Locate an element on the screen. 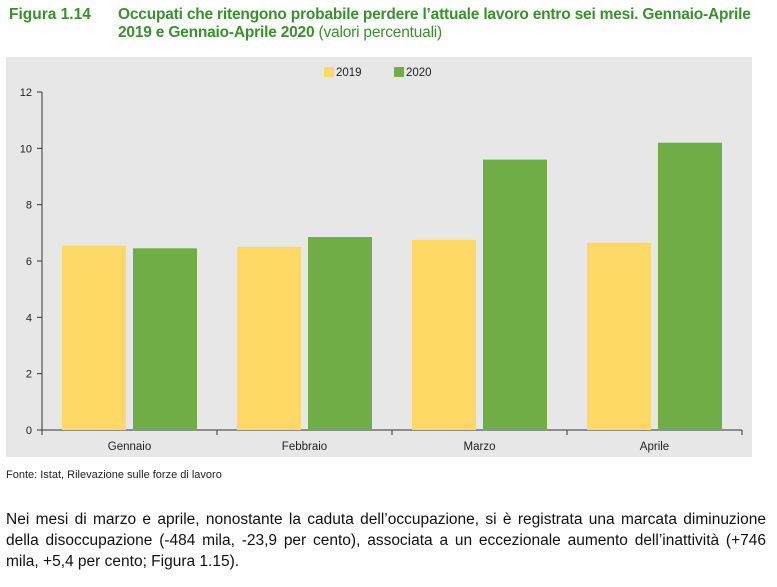 The width and height of the screenshot is (777, 587). y-tick-label: 6 is located at coordinates (29, 262).